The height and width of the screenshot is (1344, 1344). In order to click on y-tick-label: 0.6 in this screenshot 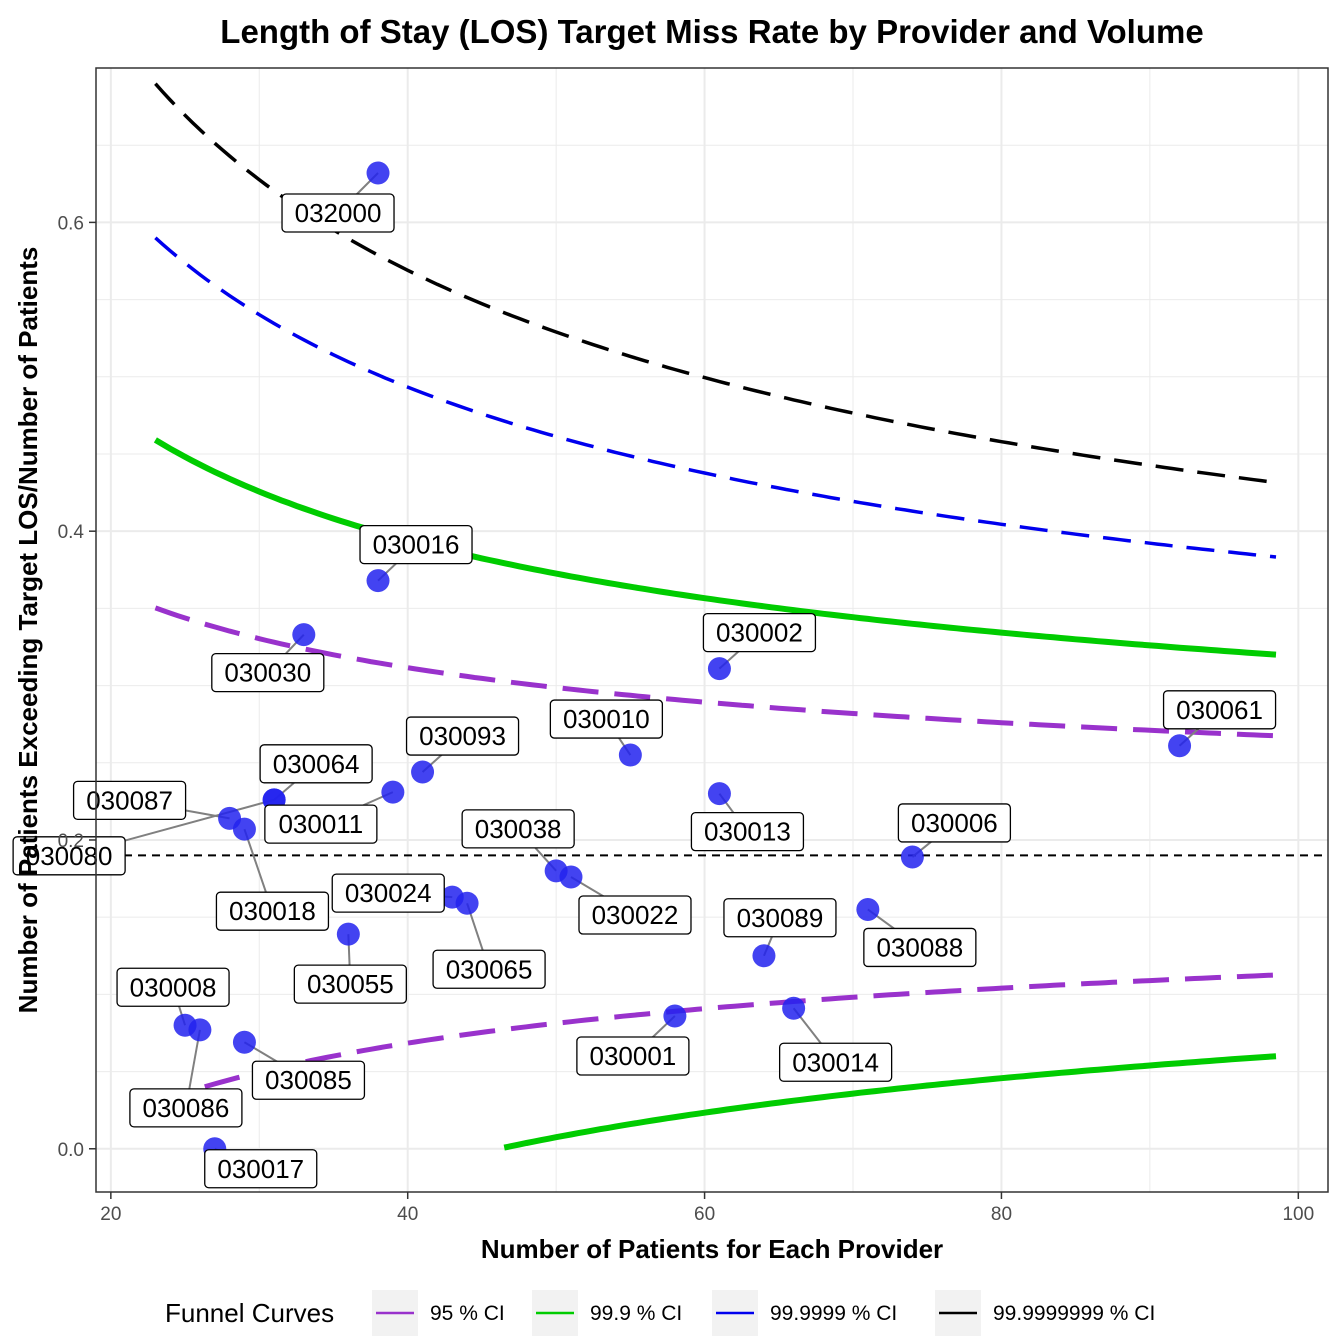, I will do `click(71, 223)`.